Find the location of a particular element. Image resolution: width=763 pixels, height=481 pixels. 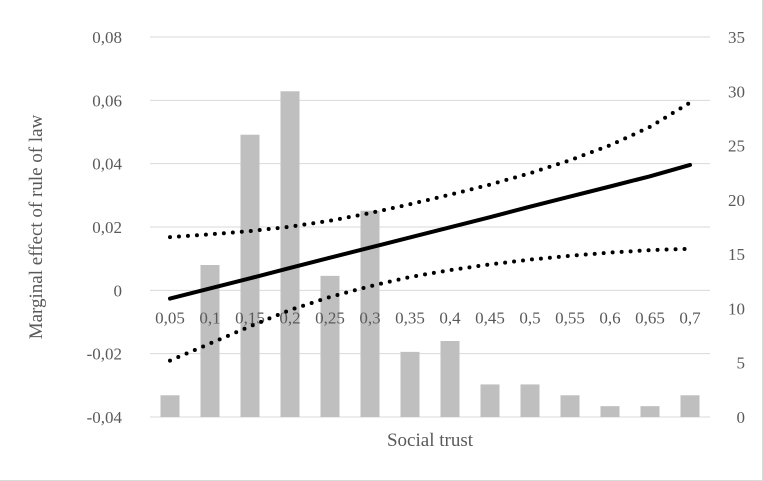

x-axis-title: Social trust is located at coordinates (430, 440).